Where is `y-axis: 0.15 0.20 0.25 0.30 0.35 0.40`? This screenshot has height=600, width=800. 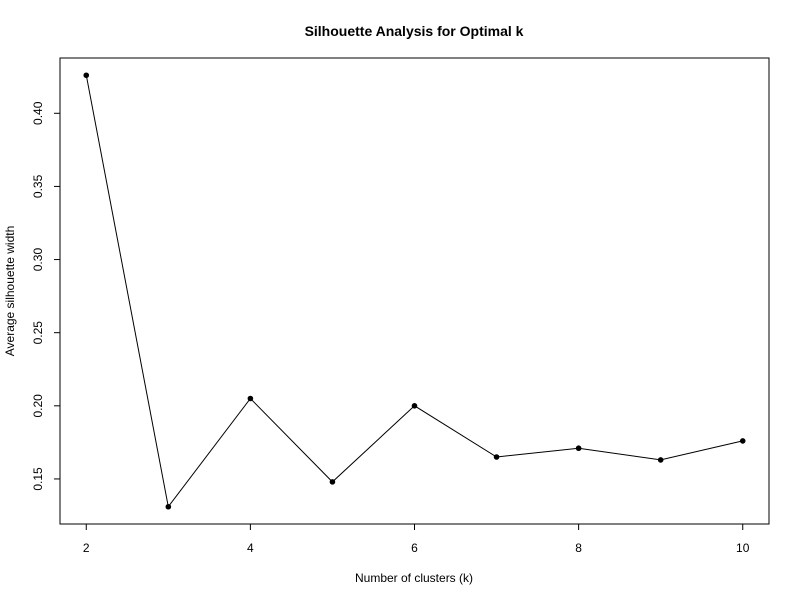
y-axis: 0.15 0.20 0.25 0.30 0.35 0.40 is located at coordinates (45, 296).